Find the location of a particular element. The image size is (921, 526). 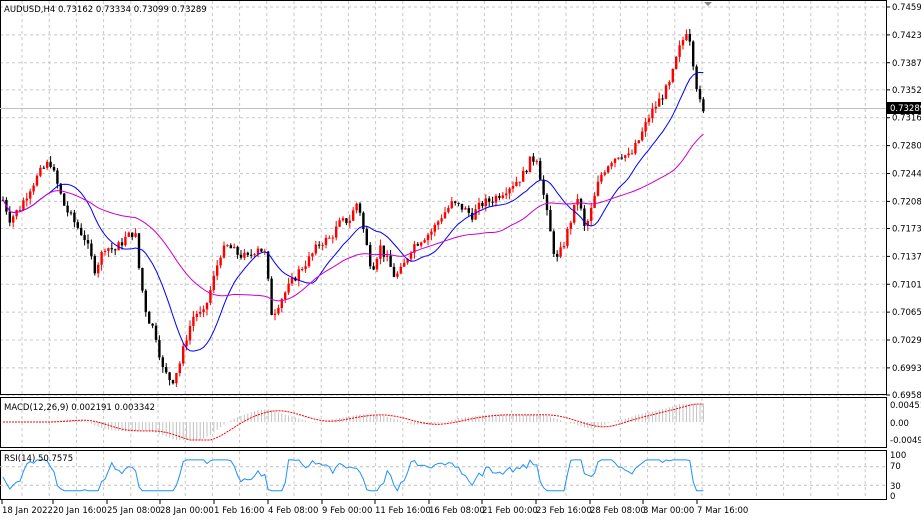

rsi-series is located at coordinates (443, 475).